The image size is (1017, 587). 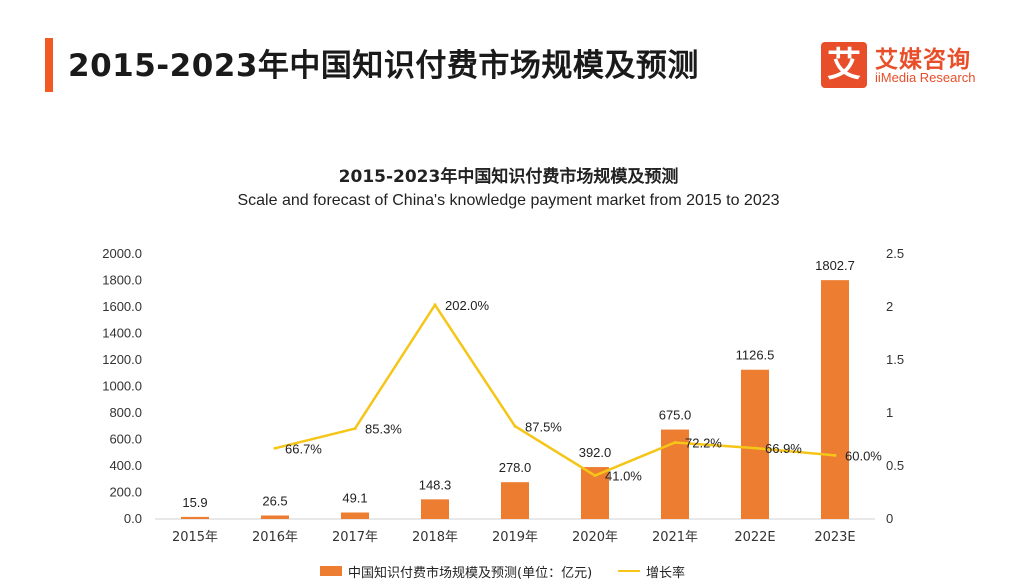 What do you see at coordinates (122, 253) in the screenshot?
I see `y-left-tick-label: 2000.0` at bounding box center [122, 253].